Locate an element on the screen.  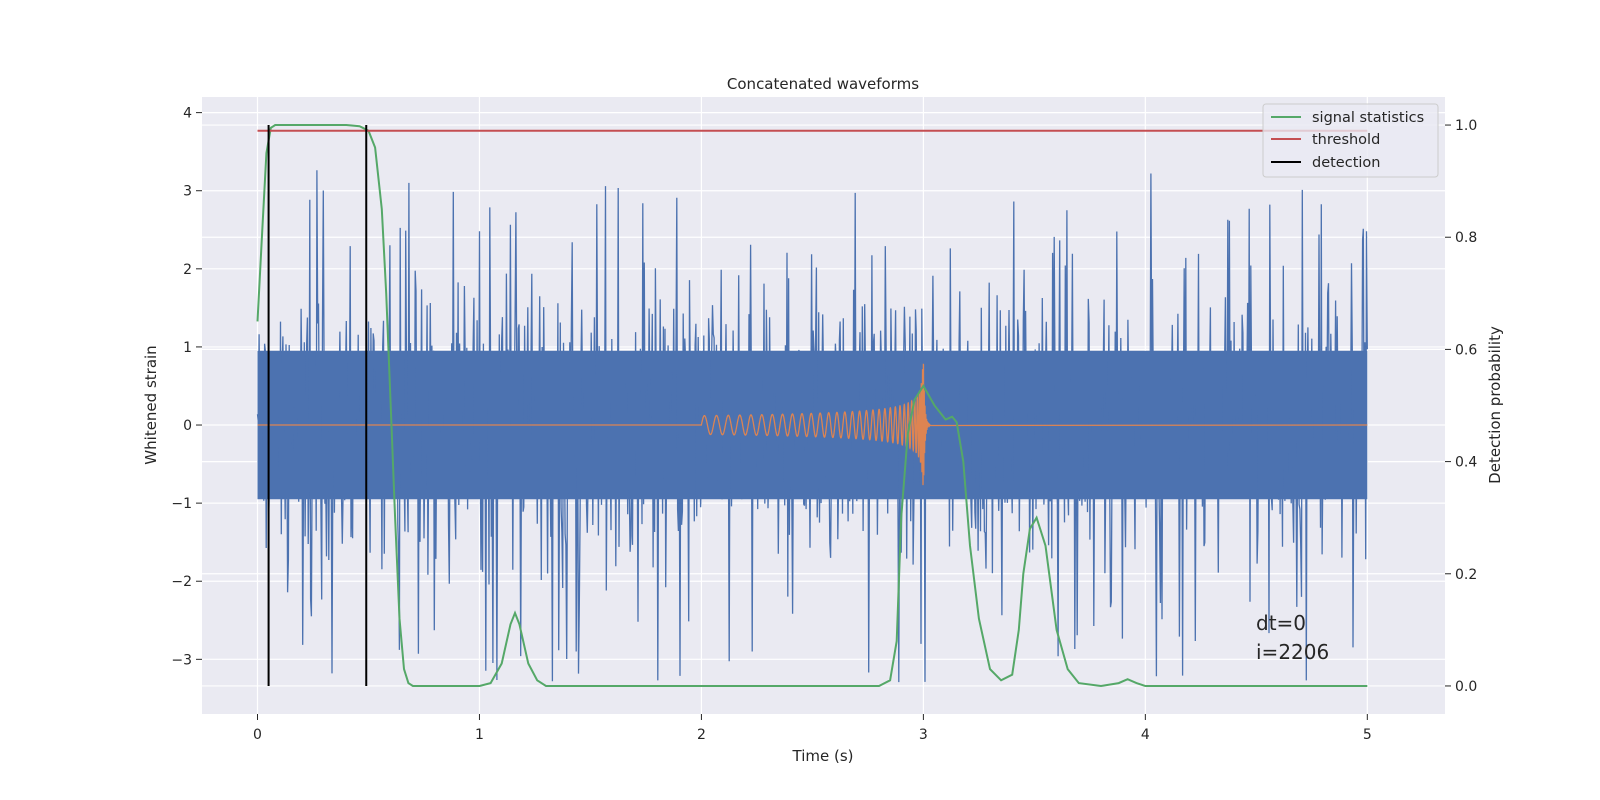
y2-tick-label: 0.8 is located at coordinates (1466, 238).